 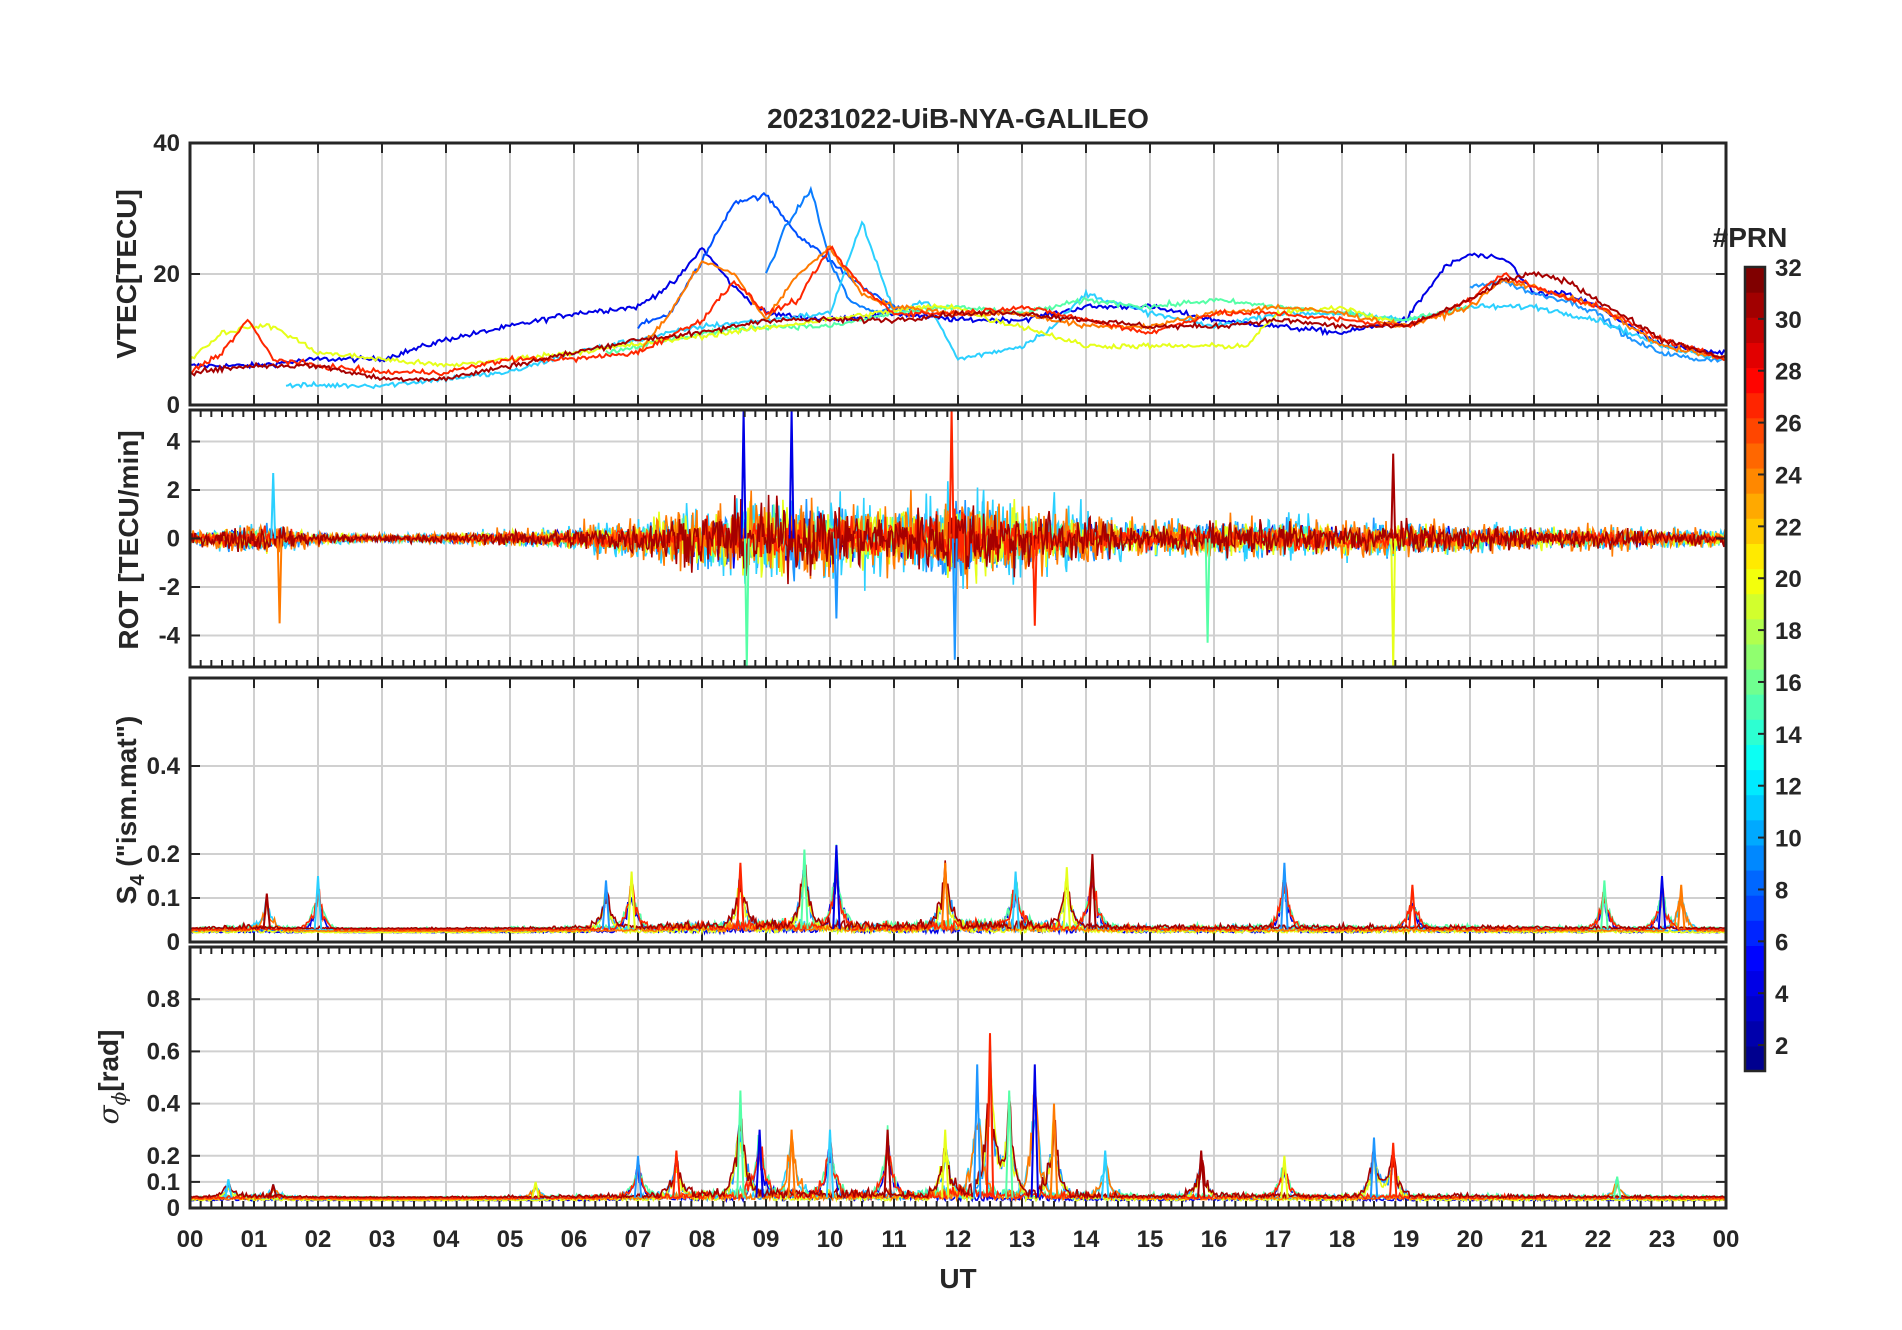 I want to click on x-tick-label: 01, so click(x=254, y=1239).